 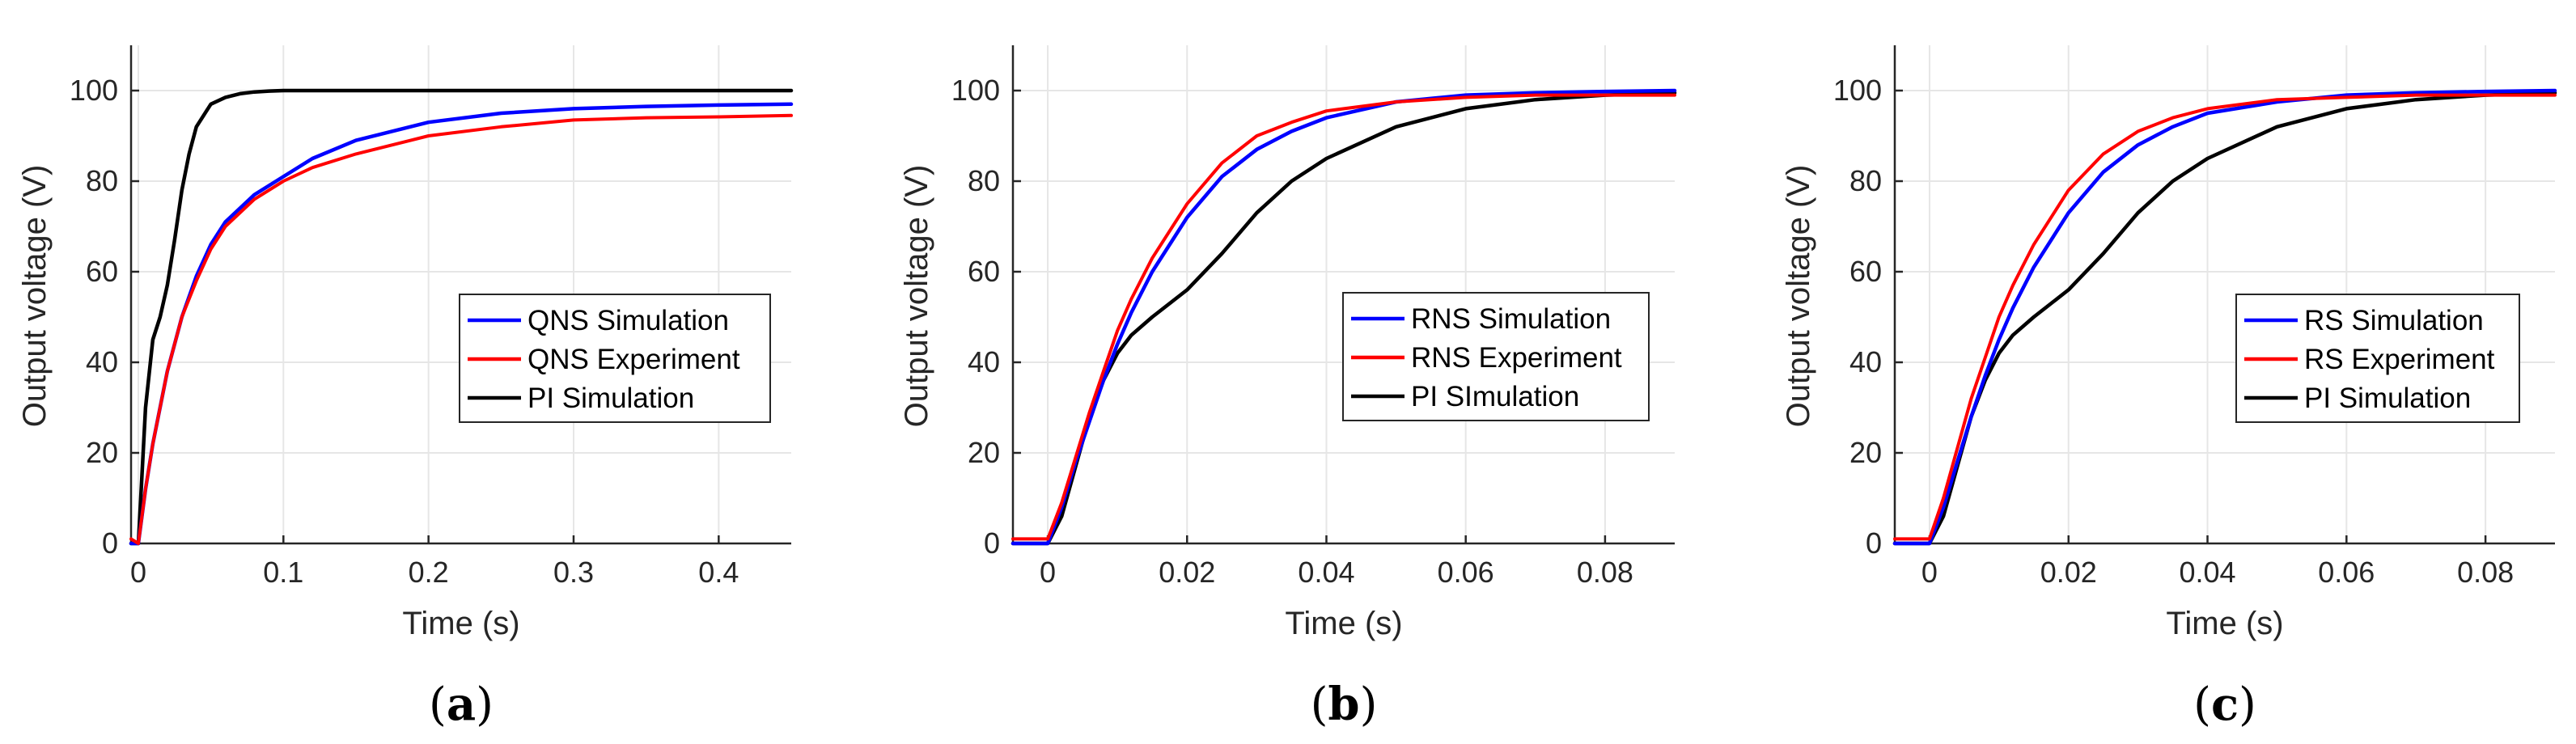 I want to click on legend-entry: QNS Experiment, so click(x=633, y=359).